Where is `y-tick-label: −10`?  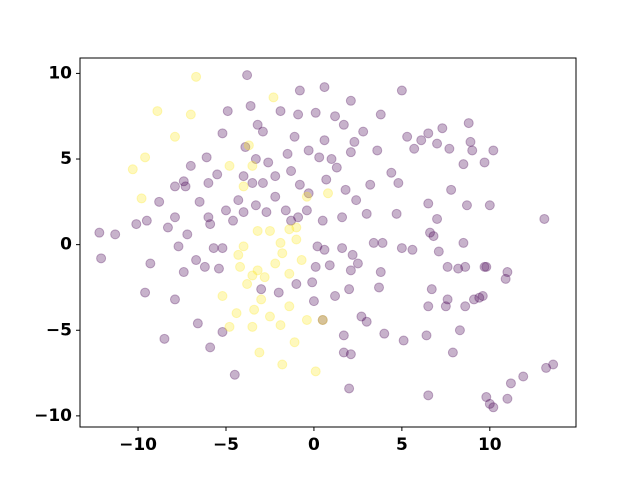 y-tick-label: −10 is located at coordinates (53, 416).